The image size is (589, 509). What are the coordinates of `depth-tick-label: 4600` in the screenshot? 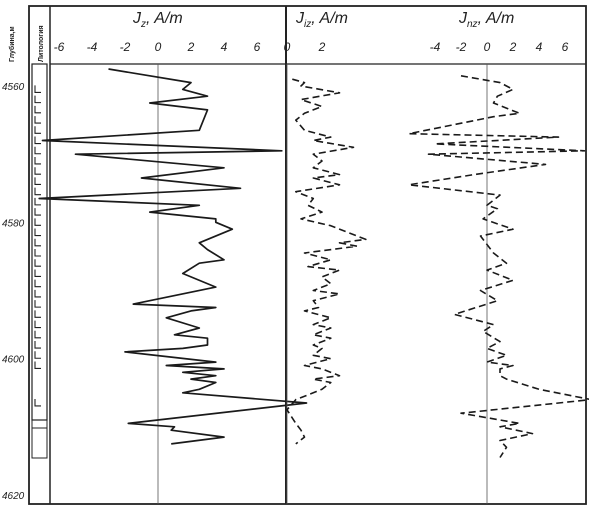 It's located at (13, 360).